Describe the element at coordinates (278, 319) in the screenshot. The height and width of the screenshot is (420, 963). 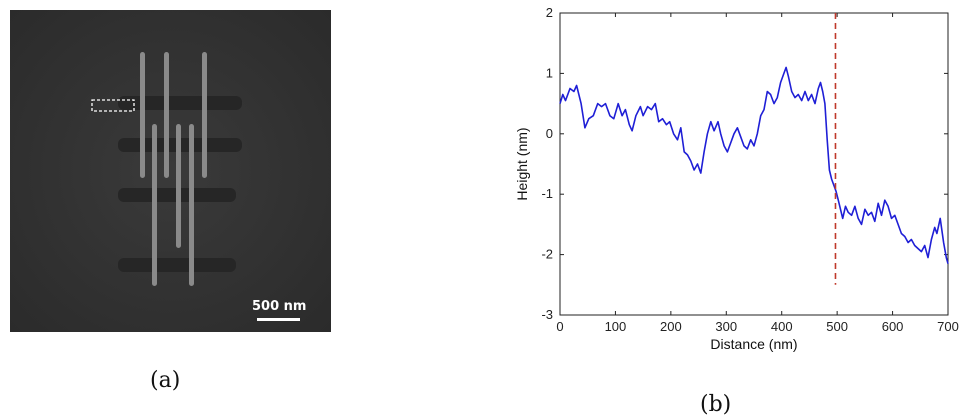
I see `scale-bar` at that location.